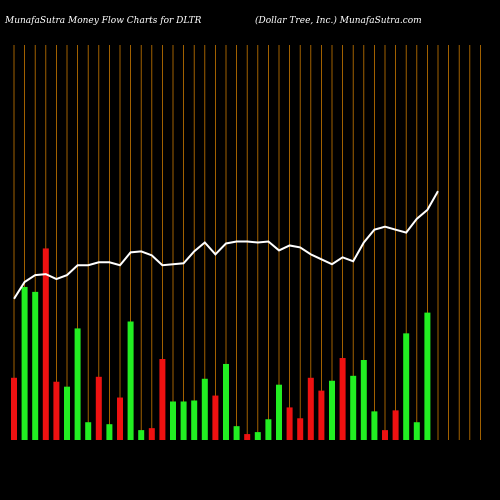  Describe the element at coordinates (338, 20) in the screenshot. I see `chart-subtitle: (Dollar Tree, Inc.) MunafaSutra.com` at that location.